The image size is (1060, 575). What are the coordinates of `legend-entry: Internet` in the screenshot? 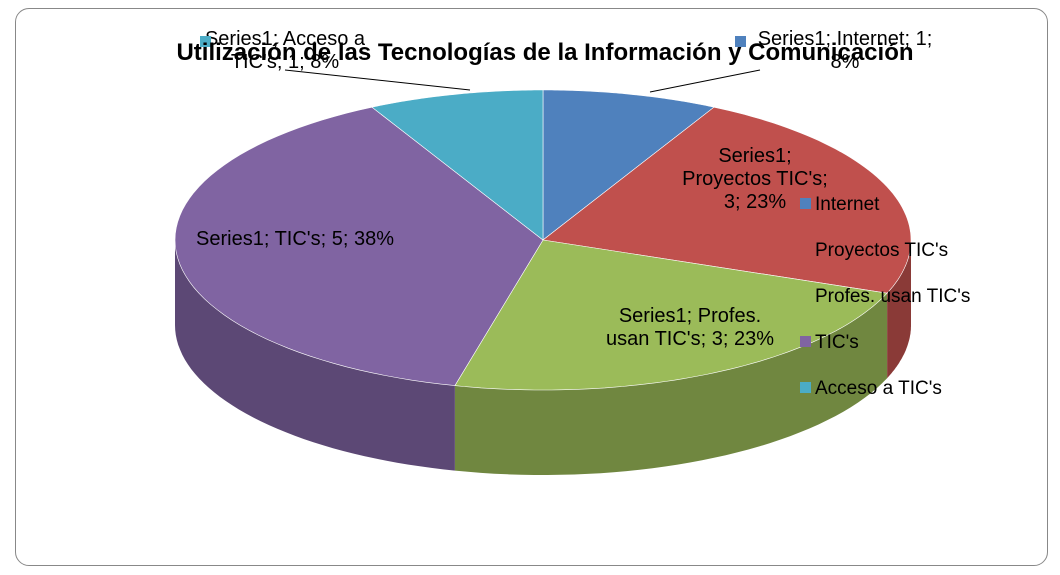 It's located at (839, 205).